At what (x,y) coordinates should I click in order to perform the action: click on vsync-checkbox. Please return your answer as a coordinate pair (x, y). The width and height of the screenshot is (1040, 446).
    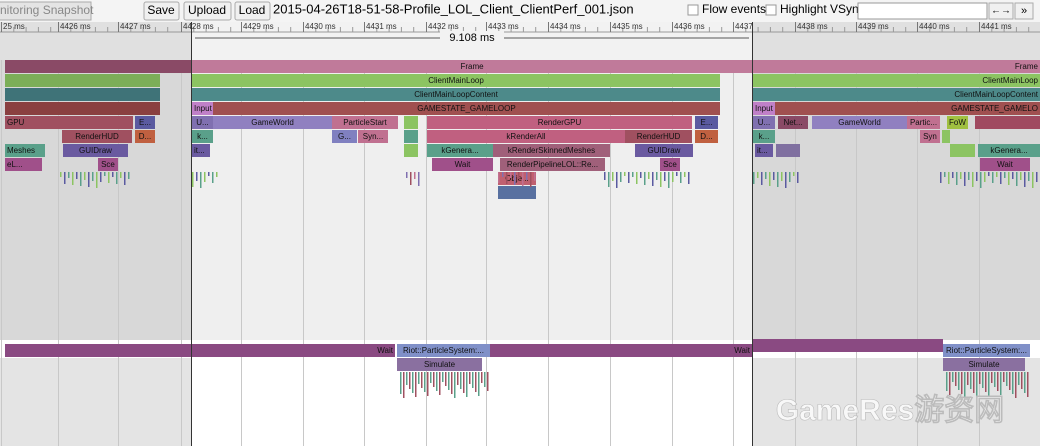
    Looking at the image, I should click on (771, 10).